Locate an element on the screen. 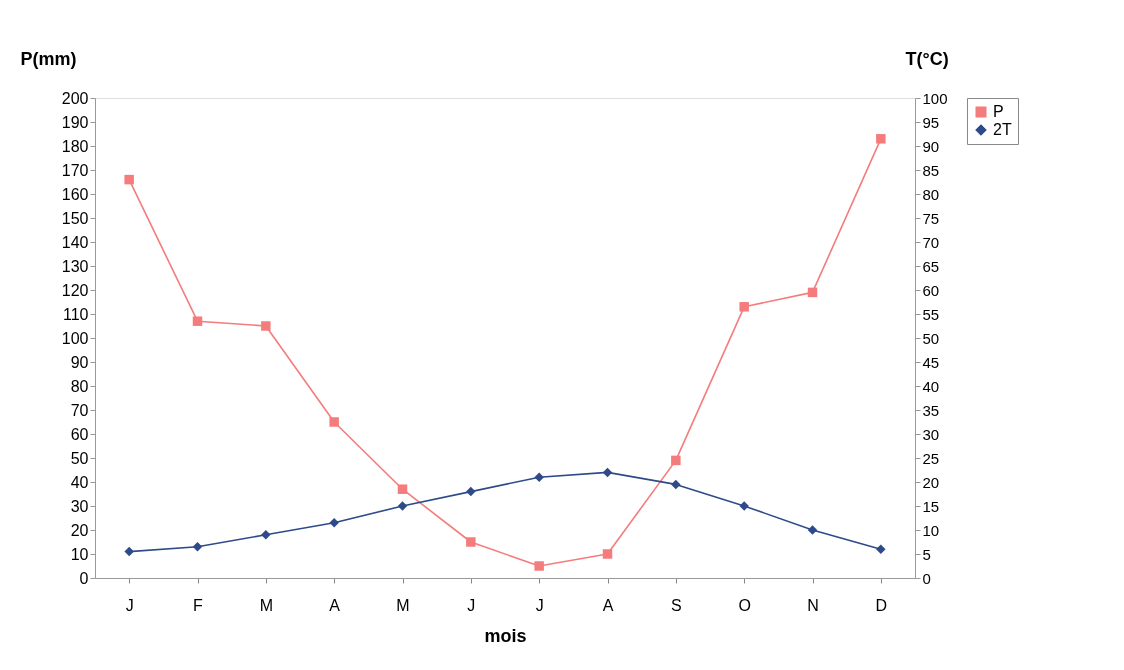  y2-tick-label: 25 is located at coordinates (931, 458).